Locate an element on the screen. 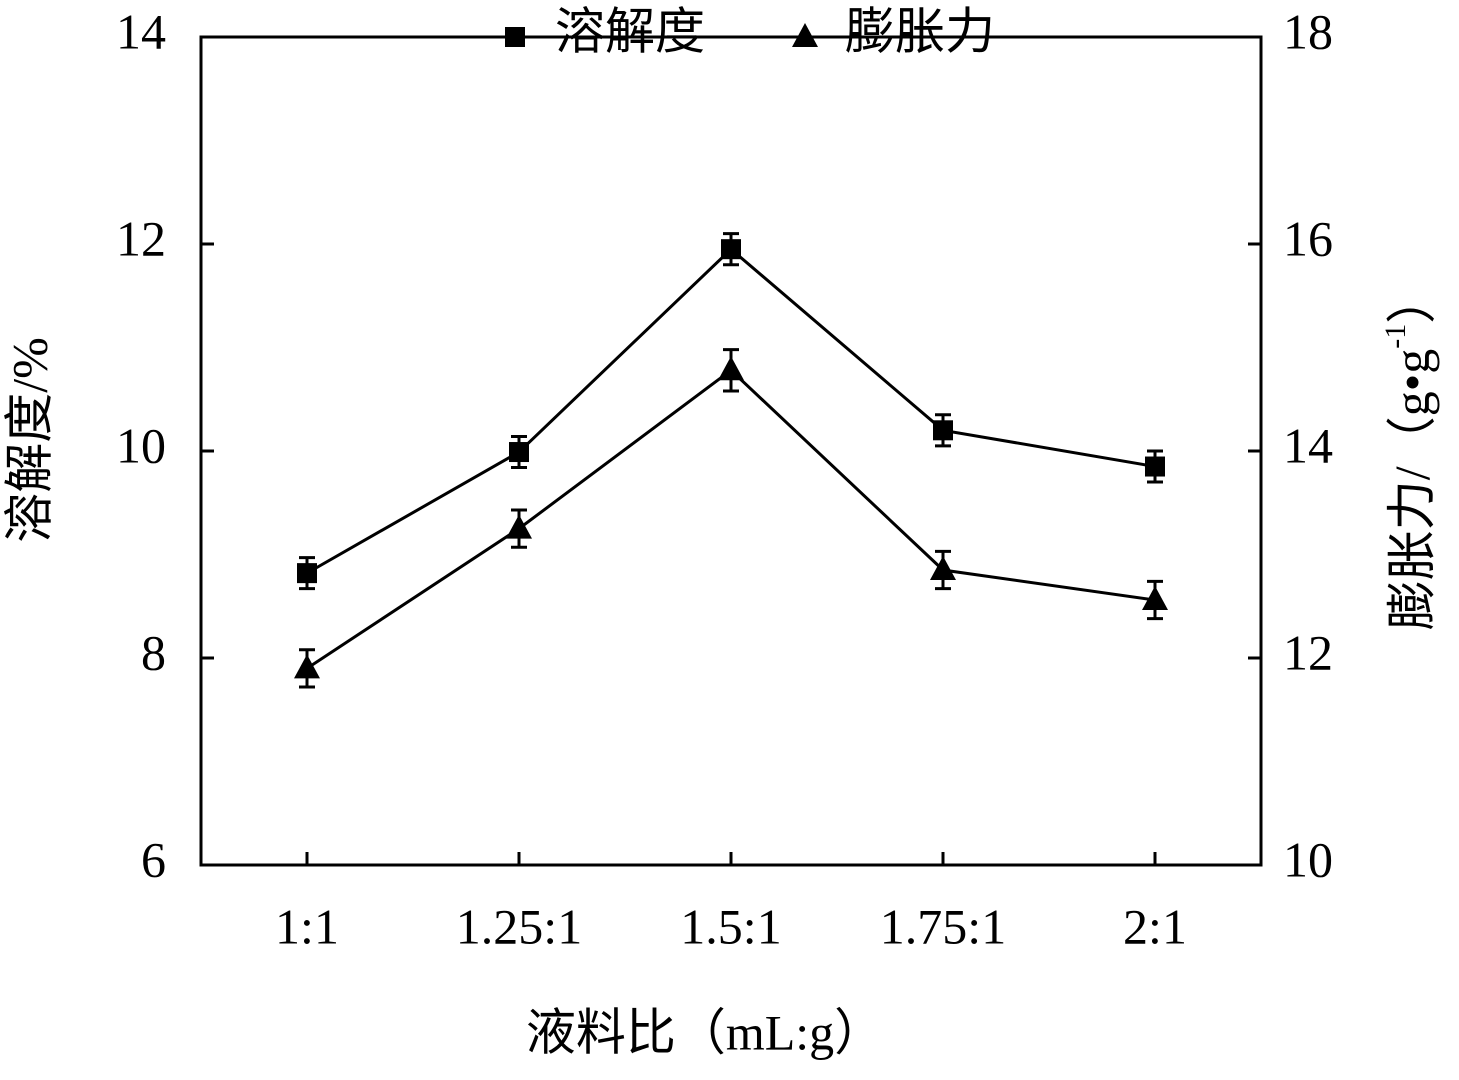 The image size is (1459, 1080). y-tick-label: 6 is located at coordinates (153, 859).